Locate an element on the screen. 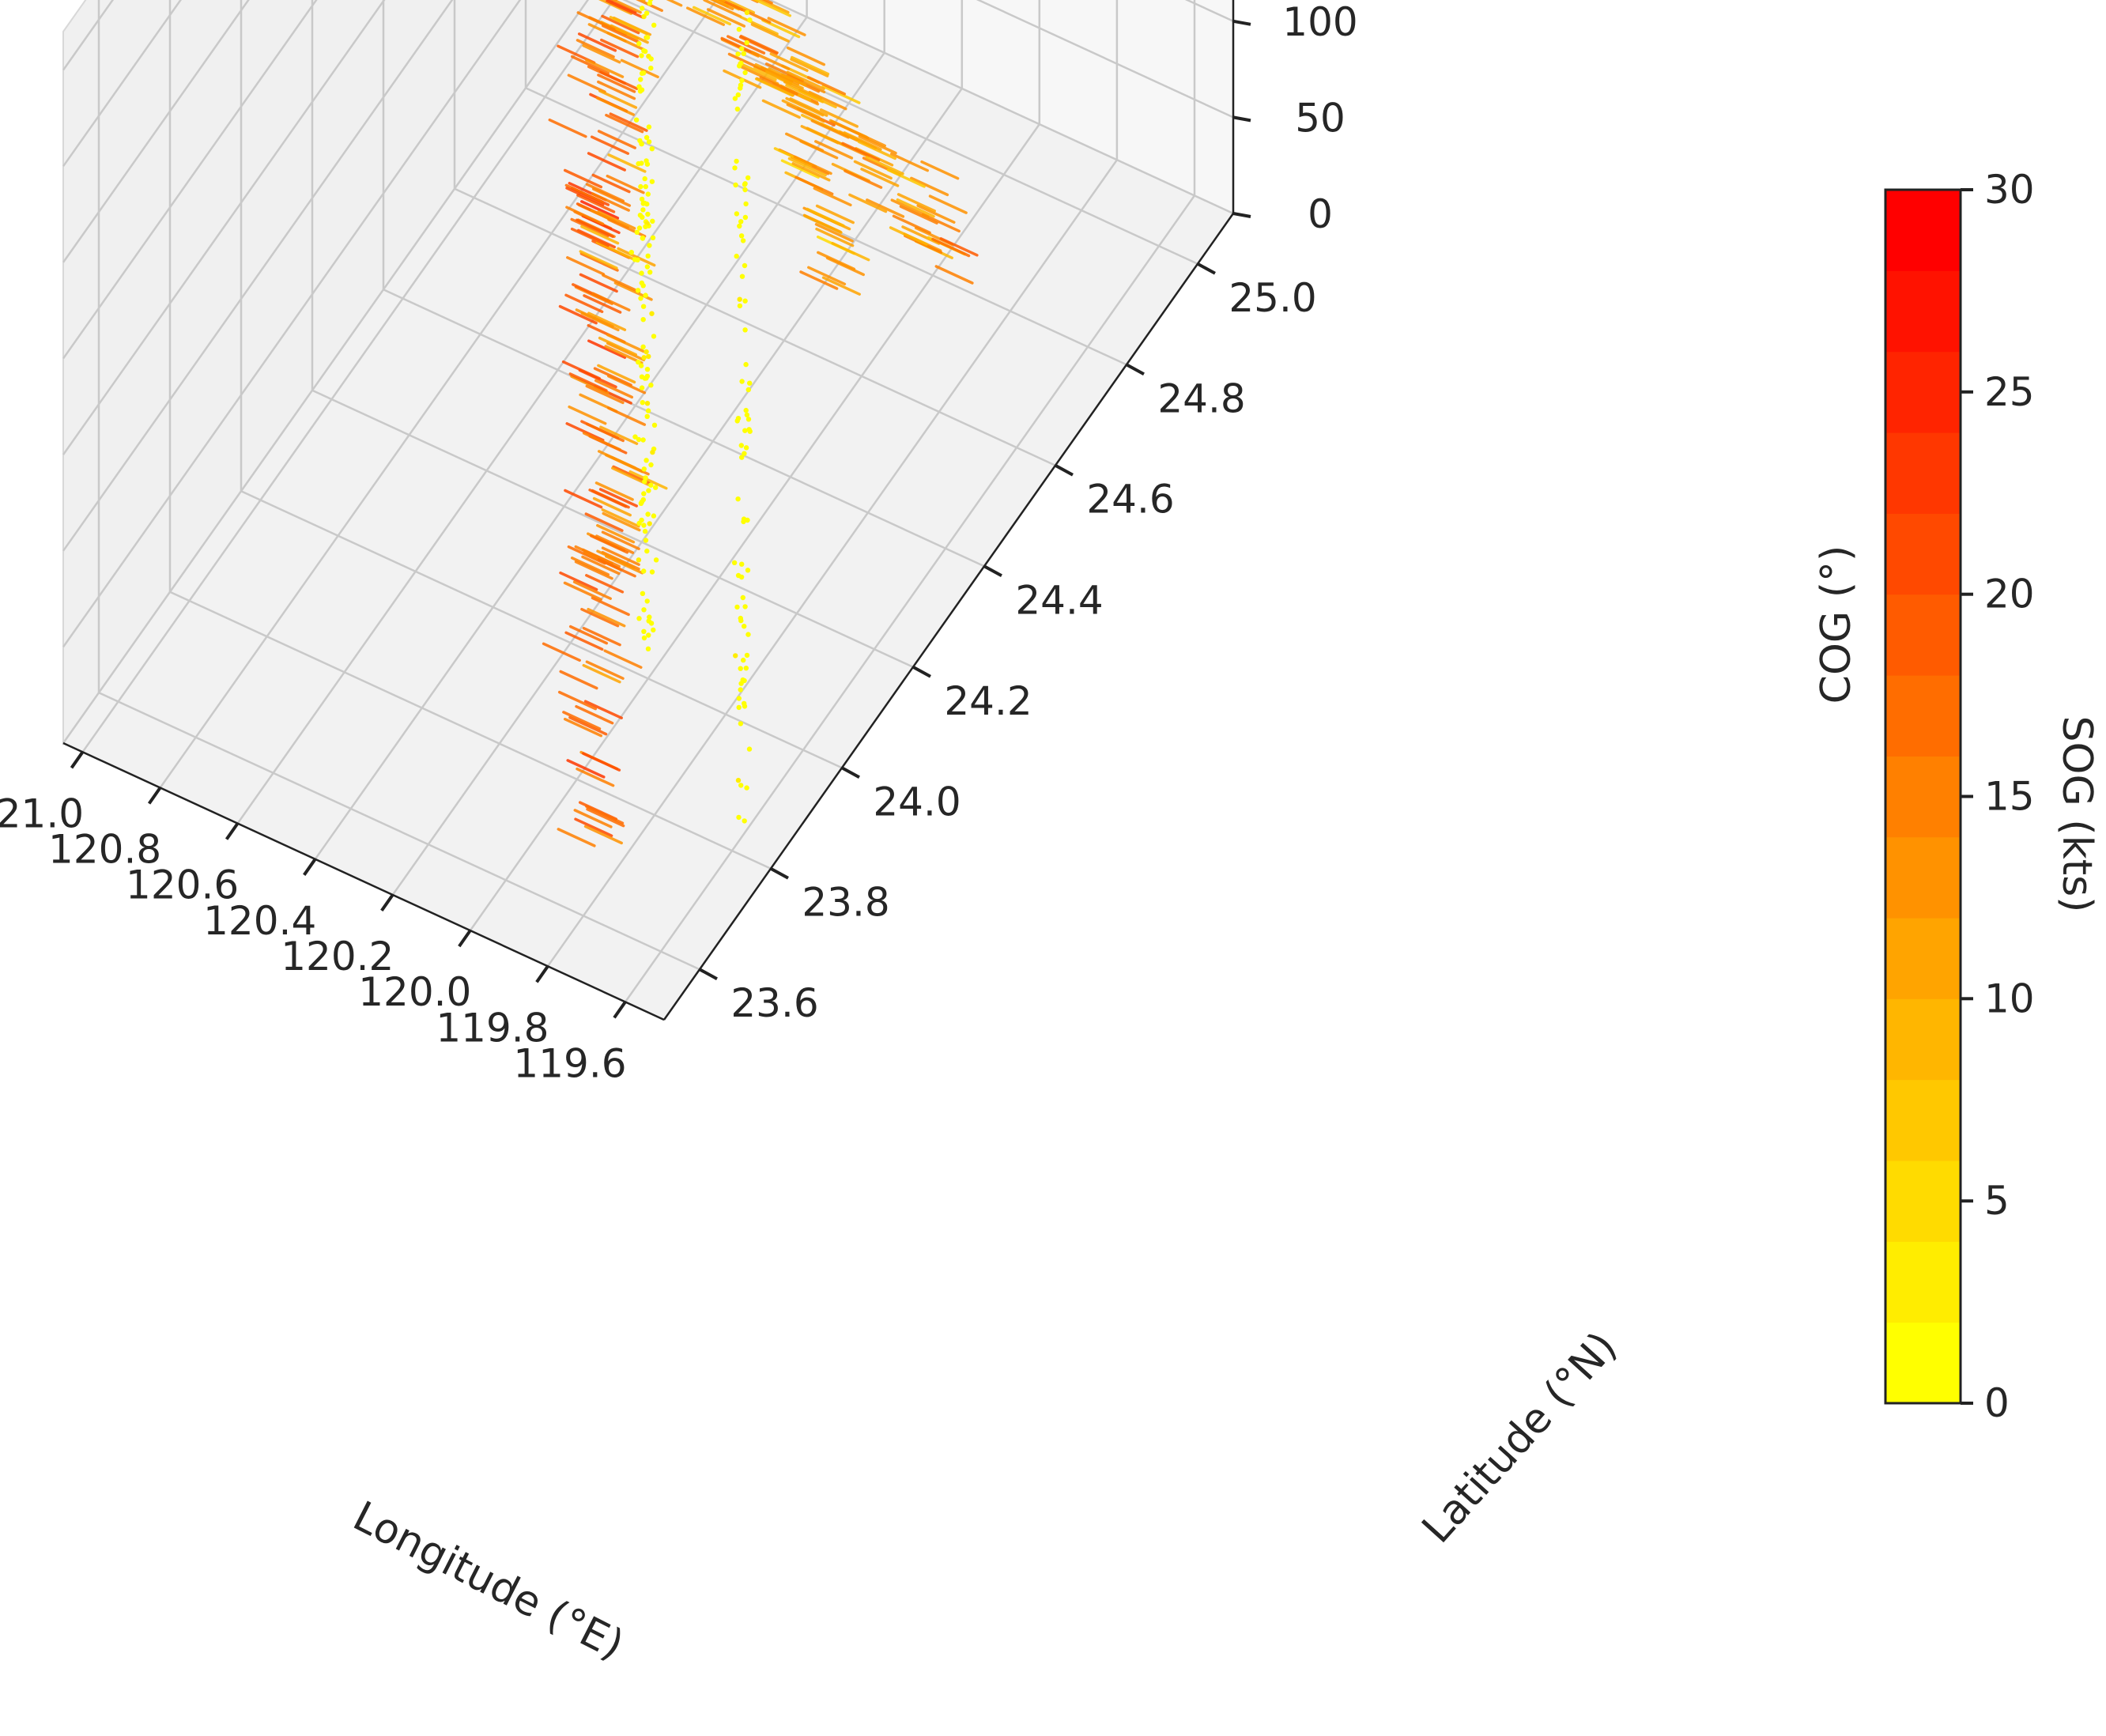  colorbar-tick-label: 15 is located at coordinates (2010, 797).